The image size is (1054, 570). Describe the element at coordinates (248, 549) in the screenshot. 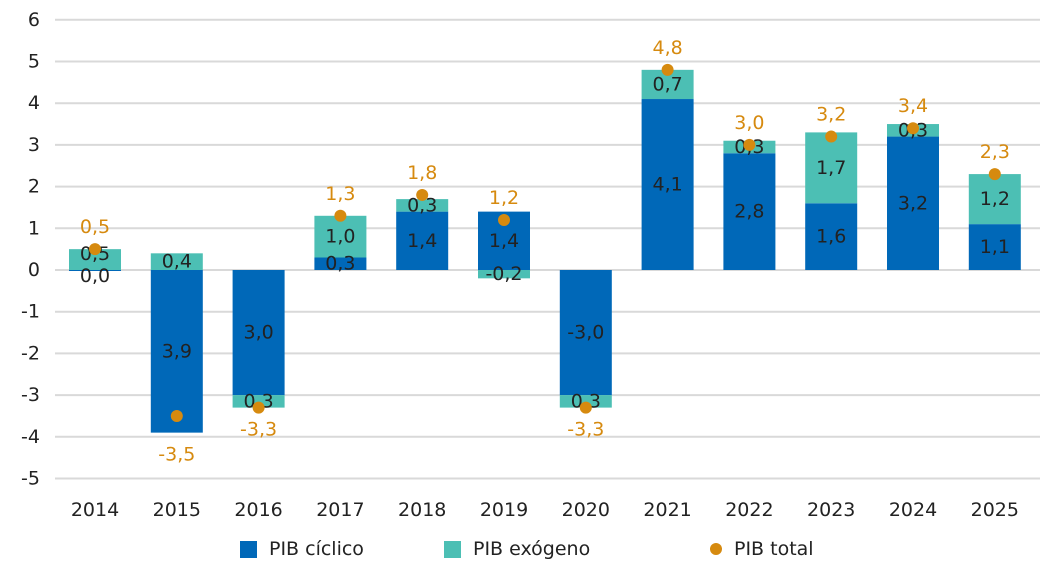

I see `legend-swatch-blue` at that location.